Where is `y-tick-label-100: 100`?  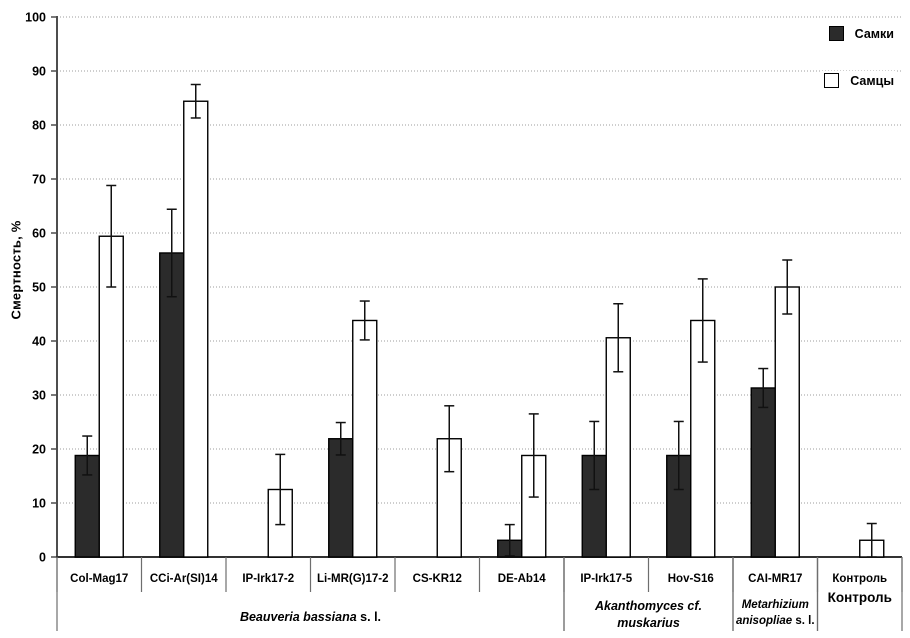 y-tick-label-100: 100 is located at coordinates (35, 18).